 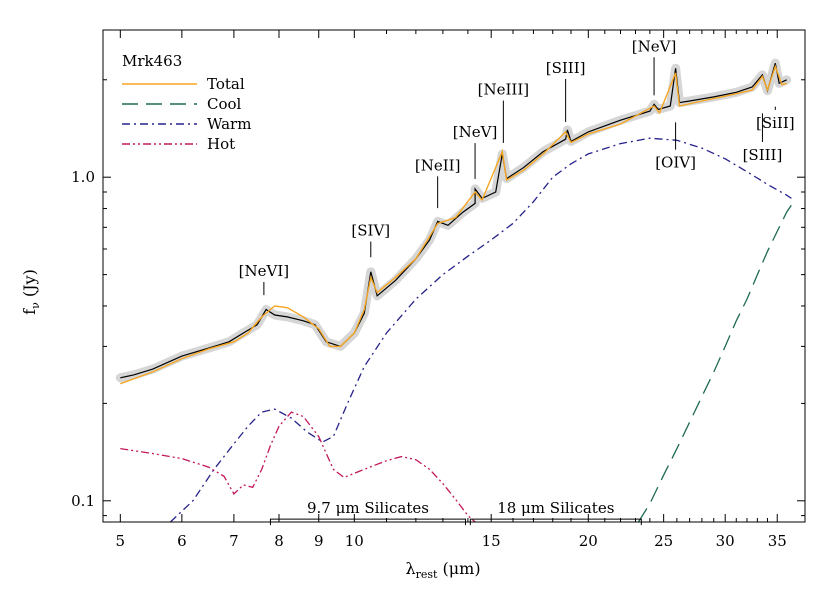 I want to click on line-label: [SIV], so click(x=370, y=231).